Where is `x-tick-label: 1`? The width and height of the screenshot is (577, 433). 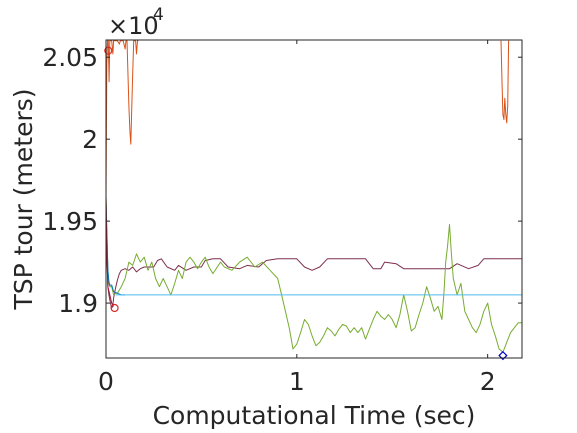 x-tick-label: 1 is located at coordinates (297, 381).